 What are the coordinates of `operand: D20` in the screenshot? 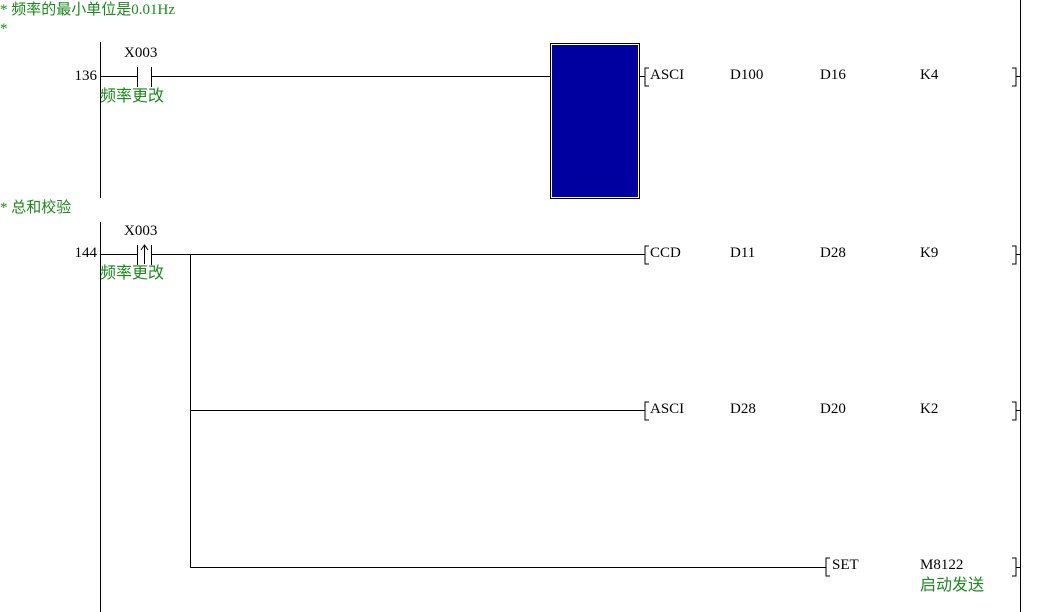 It's located at (833, 409).